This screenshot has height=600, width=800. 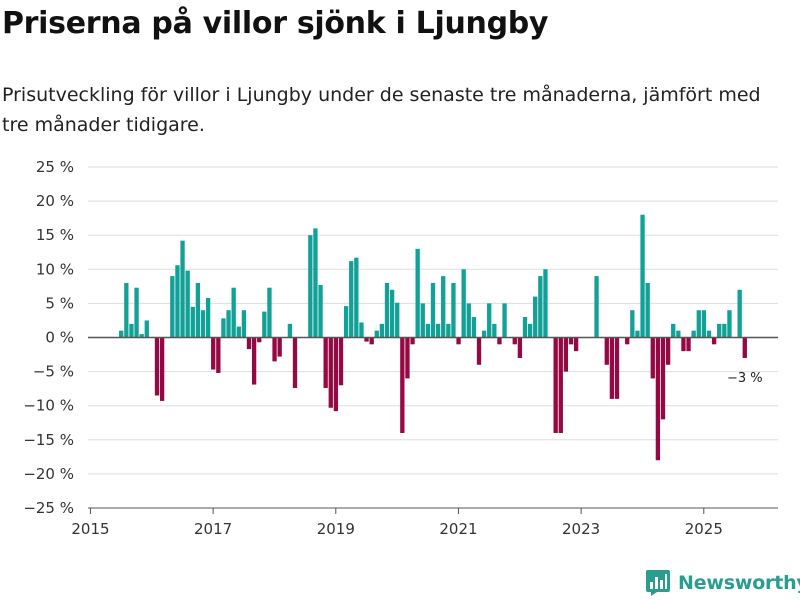 I want to click on bar-chart-logo-icon, so click(x=658, y=583).